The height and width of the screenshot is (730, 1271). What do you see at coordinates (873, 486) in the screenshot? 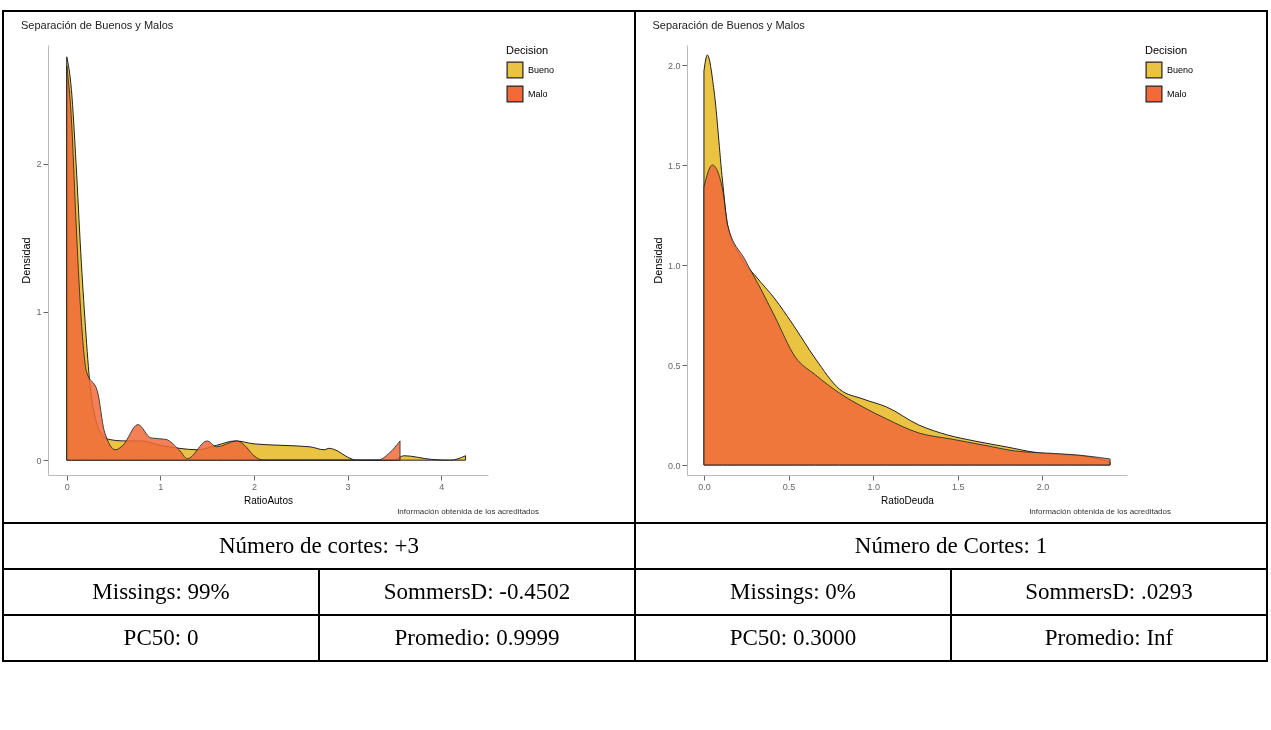
I see `x-tick-label: 1.0` at bounding box center [873, 486].